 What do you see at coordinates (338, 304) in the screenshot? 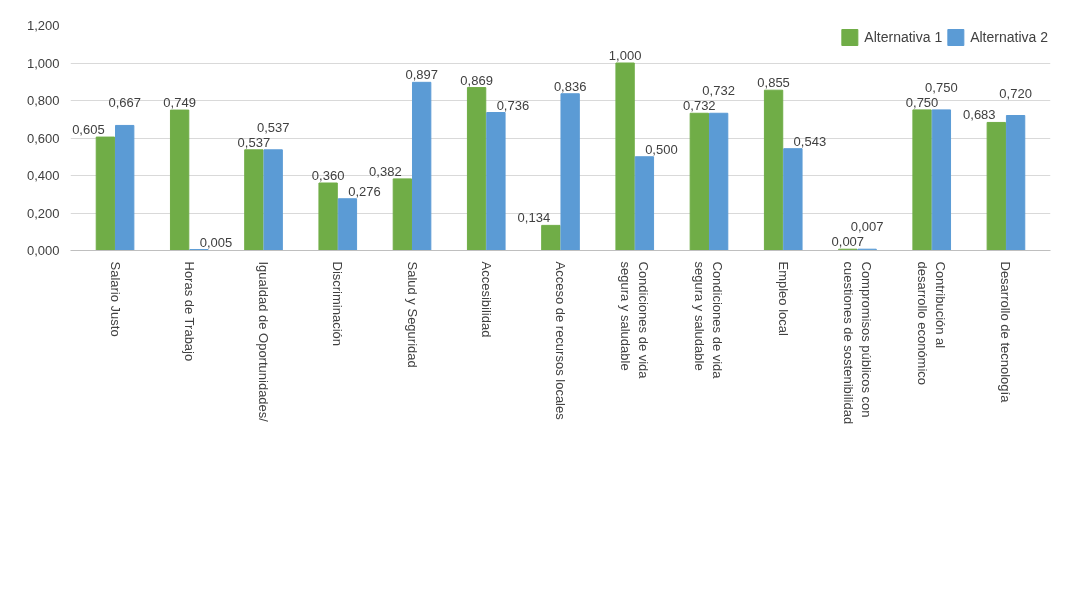
I see `x-tick-label: Discriminación` at bounding box center [338, 304].